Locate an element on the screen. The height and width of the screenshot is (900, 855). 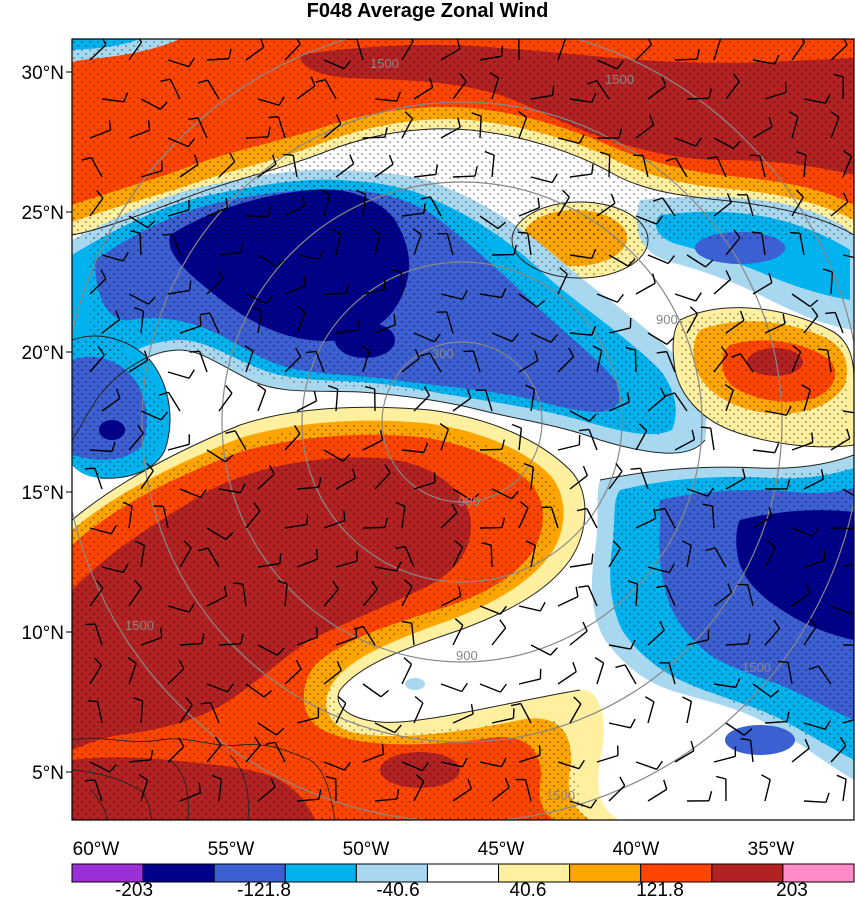
ring-label-1500-south: 1500 is located at coordinates (560, 795).